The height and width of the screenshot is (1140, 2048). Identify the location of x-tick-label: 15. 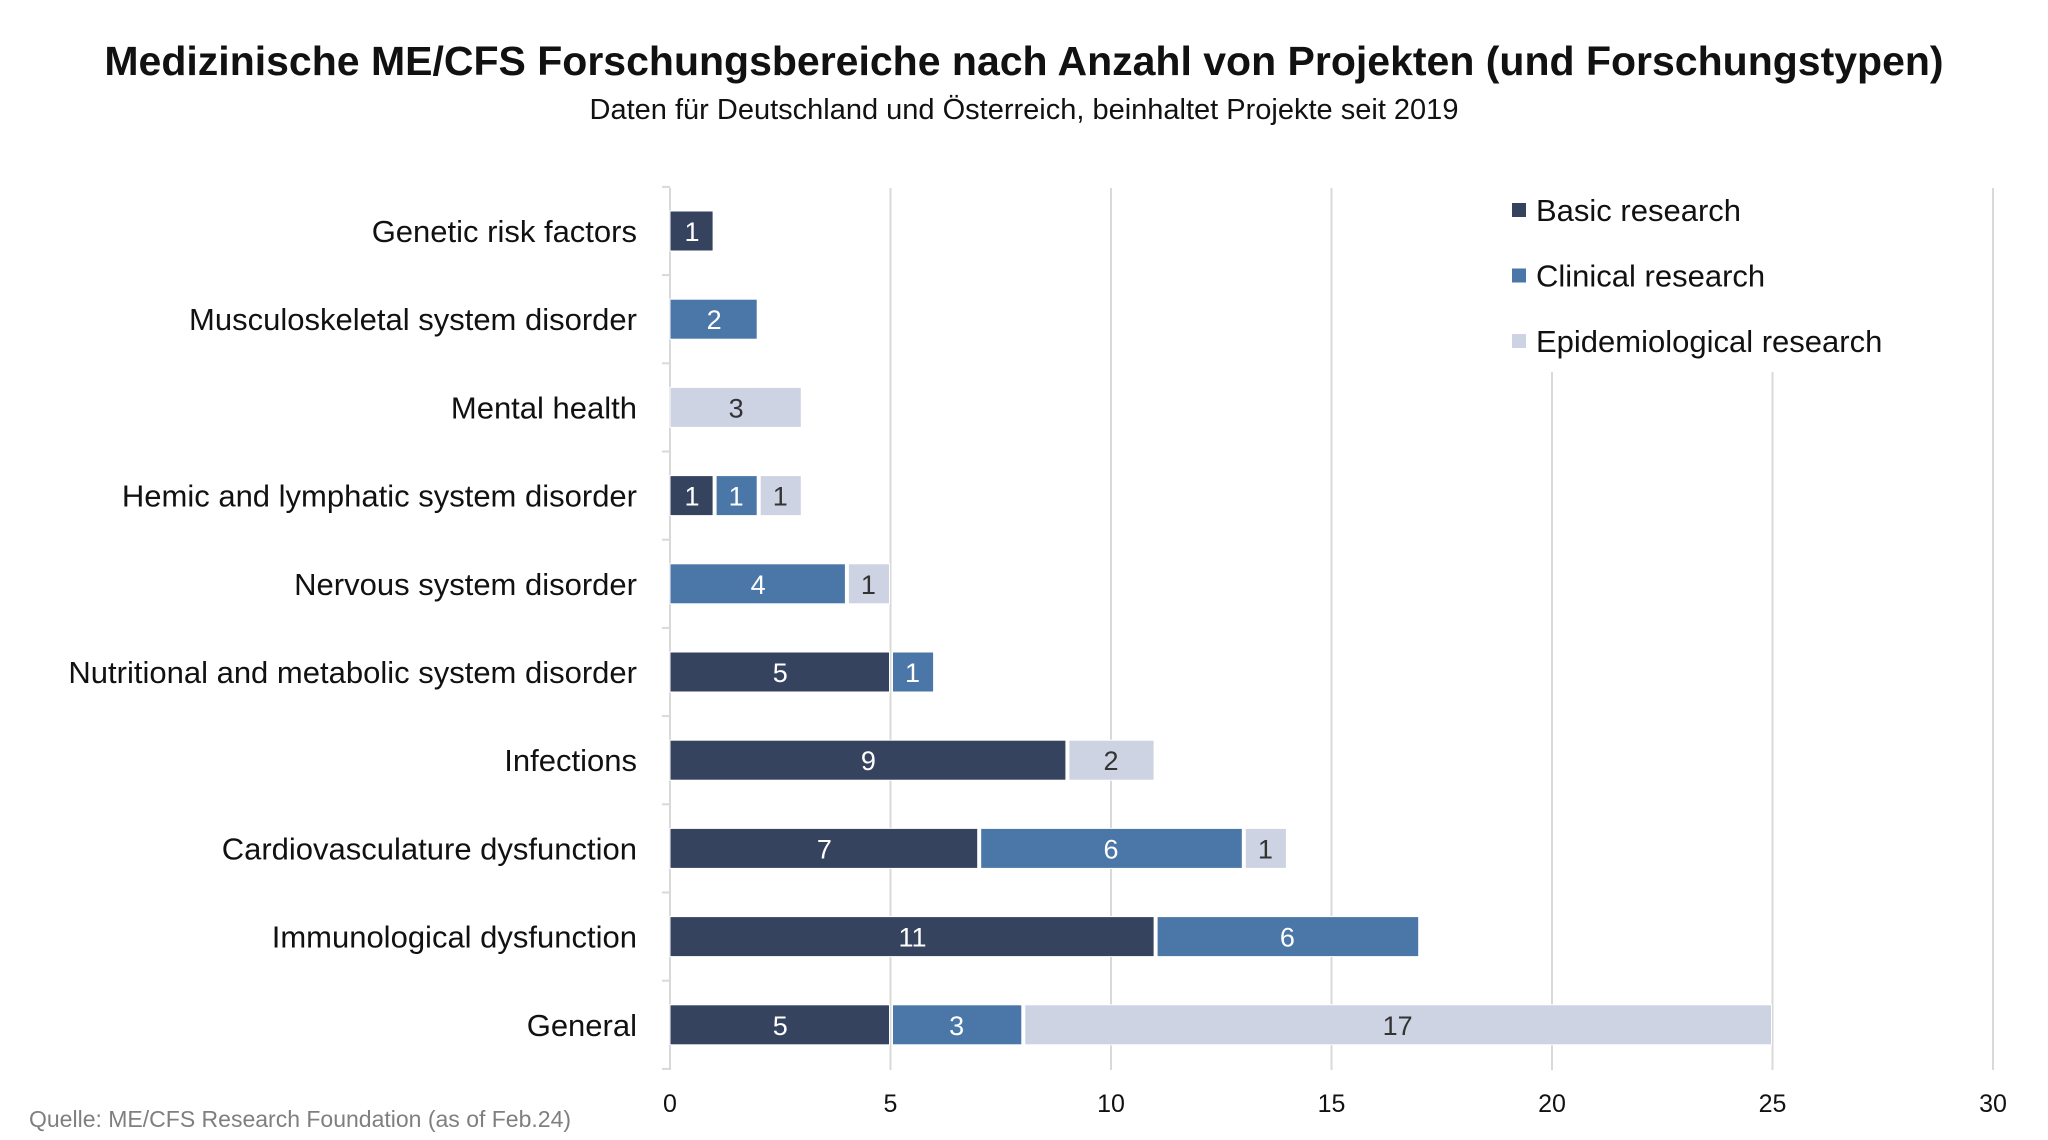
(1332, 1104).